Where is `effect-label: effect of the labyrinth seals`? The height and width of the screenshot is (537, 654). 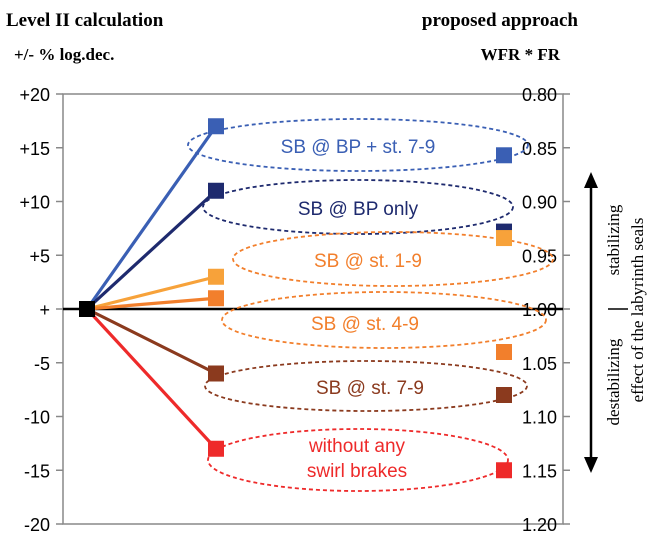
effect-label: effect of the labyrinth seals is located at coordinates (637, 310).